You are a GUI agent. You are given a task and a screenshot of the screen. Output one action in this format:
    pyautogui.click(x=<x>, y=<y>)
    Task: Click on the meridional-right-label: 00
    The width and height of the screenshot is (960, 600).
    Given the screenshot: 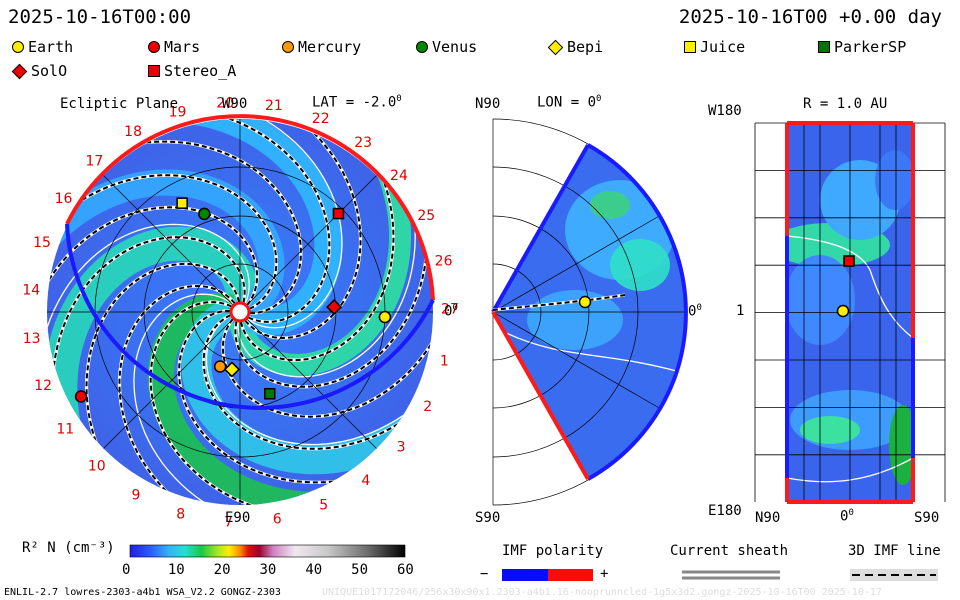 What is the action you would take?
    pyautogui.click(x=695, y=311)
    